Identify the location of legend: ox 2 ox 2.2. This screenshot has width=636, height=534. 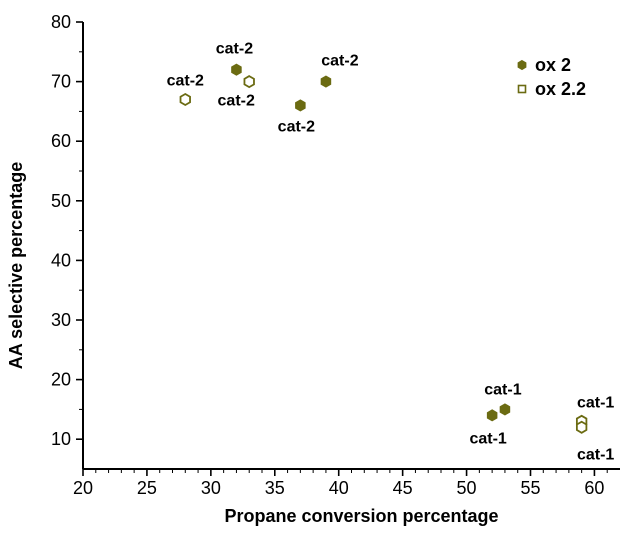
(551, 77).